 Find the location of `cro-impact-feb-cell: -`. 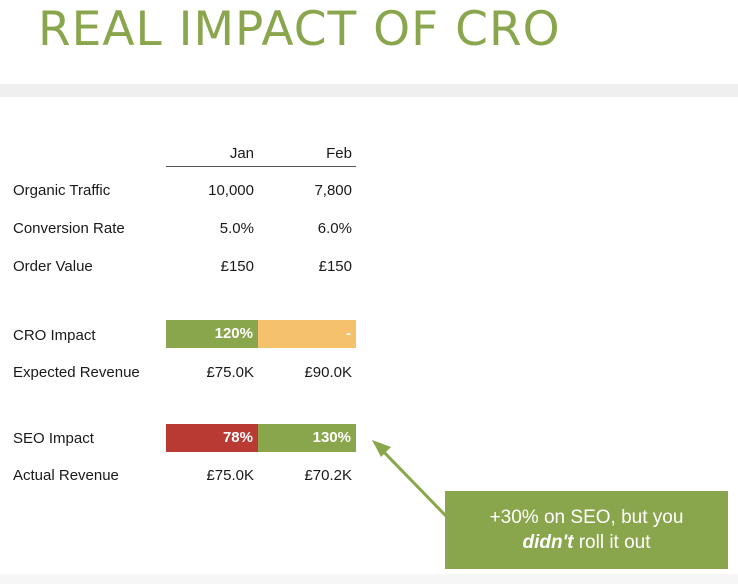

cro-impact-feb-cell: - is located at coordinates (307, 334).